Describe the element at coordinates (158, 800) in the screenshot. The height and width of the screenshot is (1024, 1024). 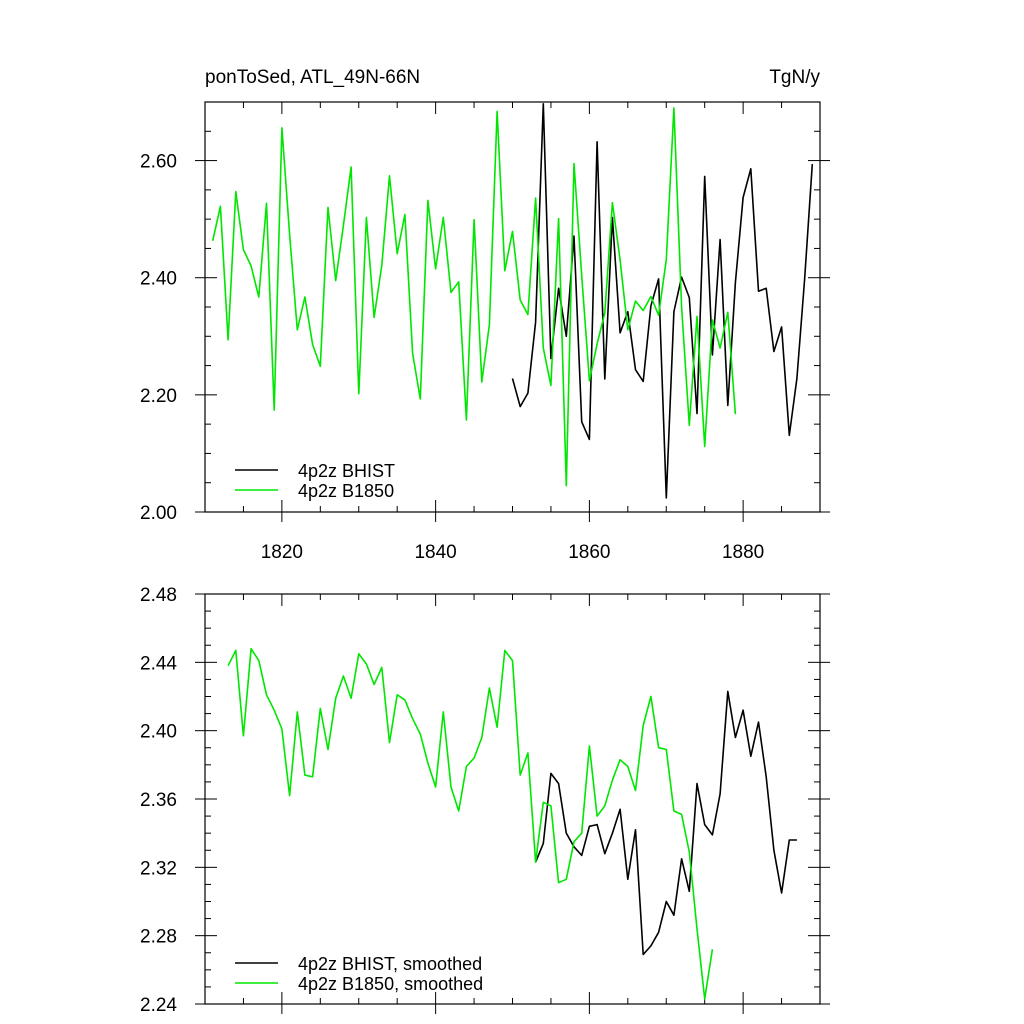
I see `y-tick-label: 2.36` at that location.